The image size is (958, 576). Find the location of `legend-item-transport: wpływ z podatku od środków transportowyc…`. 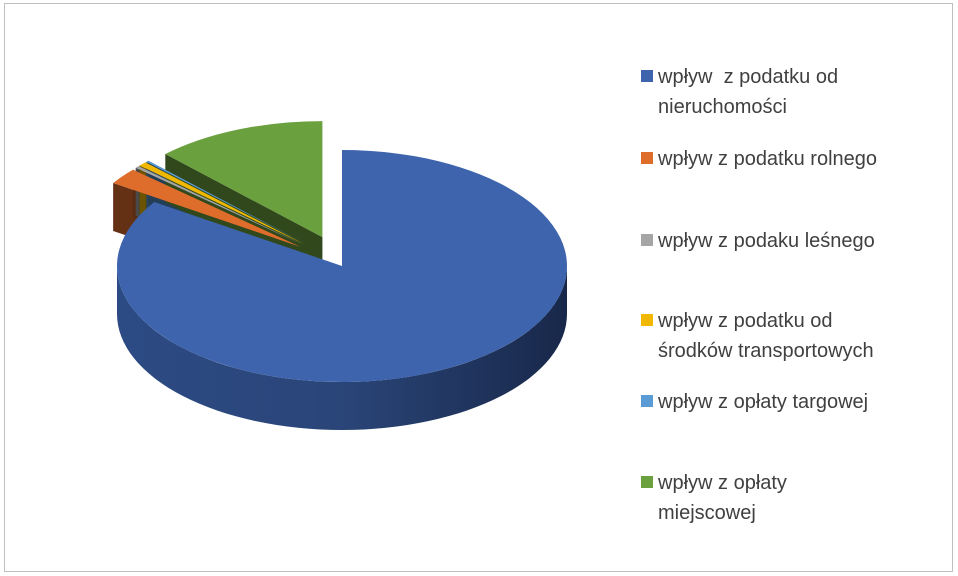

legend-item-transport: wpływ z podatku od środków transportowyc… is located at coordinates (792, 336).